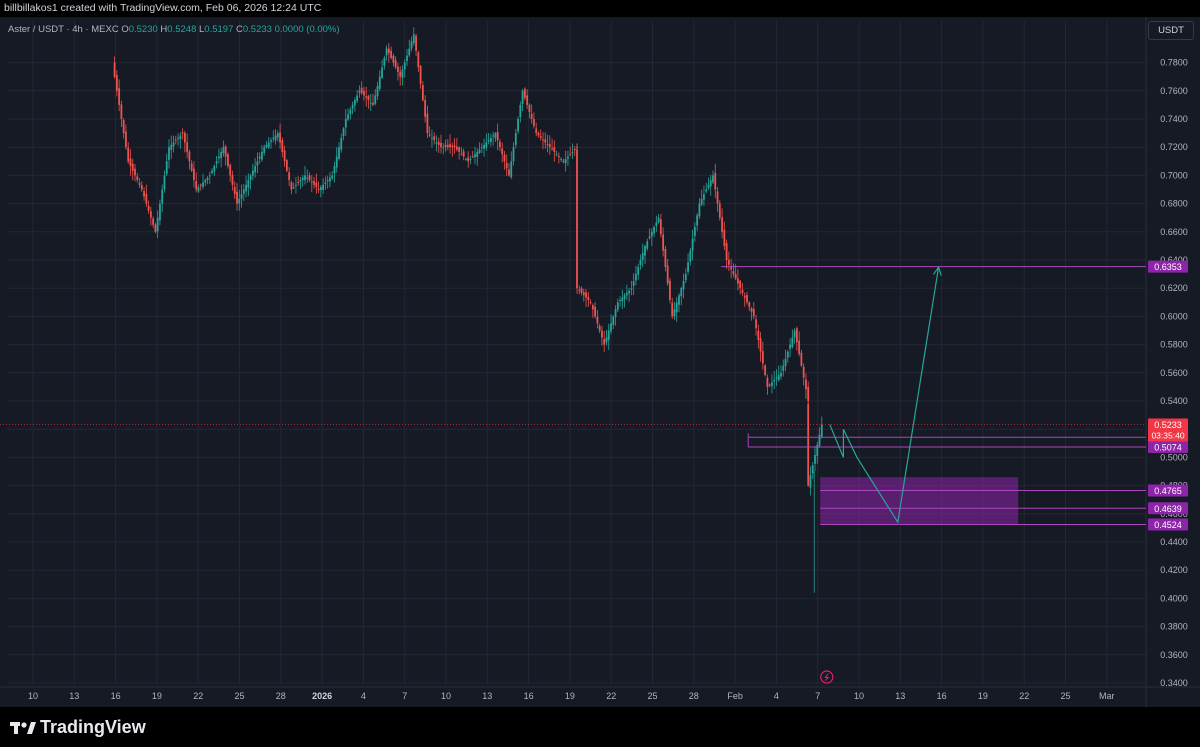  I want to click on y-tick-label: 0.5000, so click(1174, 457).